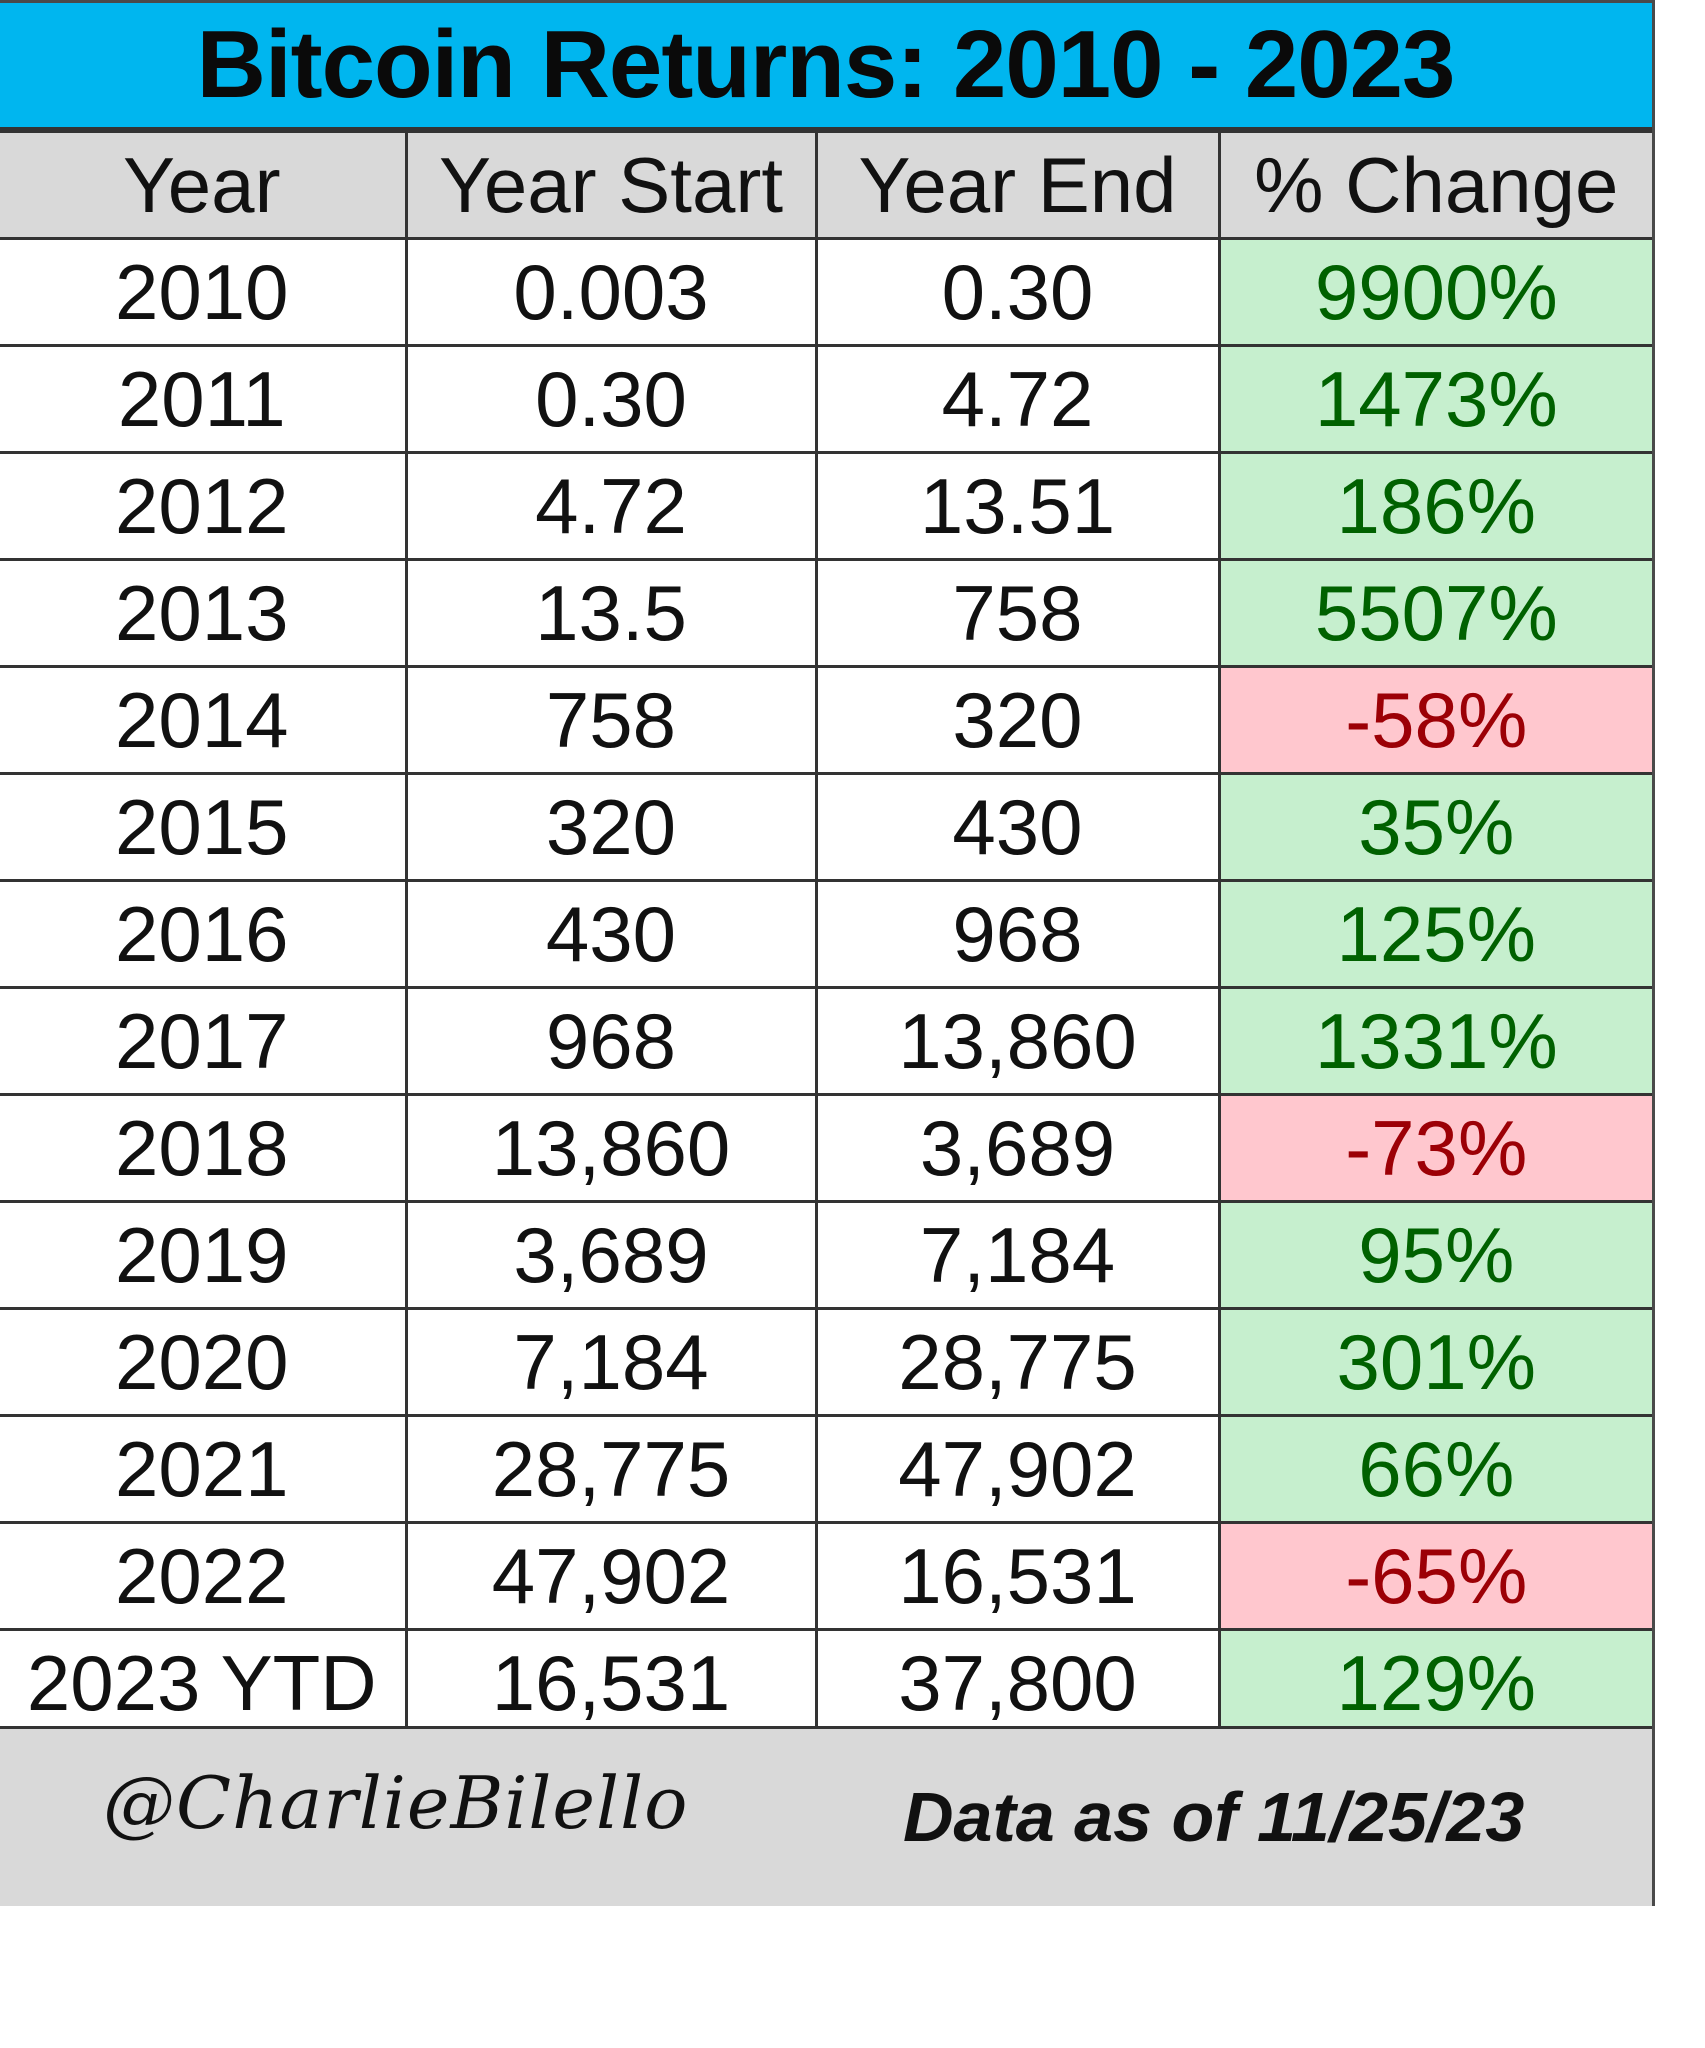  What do you see at coordinates (204, 292) in the screenshot?
I see `year-cell: 2010` at bounding box center [204, 292].